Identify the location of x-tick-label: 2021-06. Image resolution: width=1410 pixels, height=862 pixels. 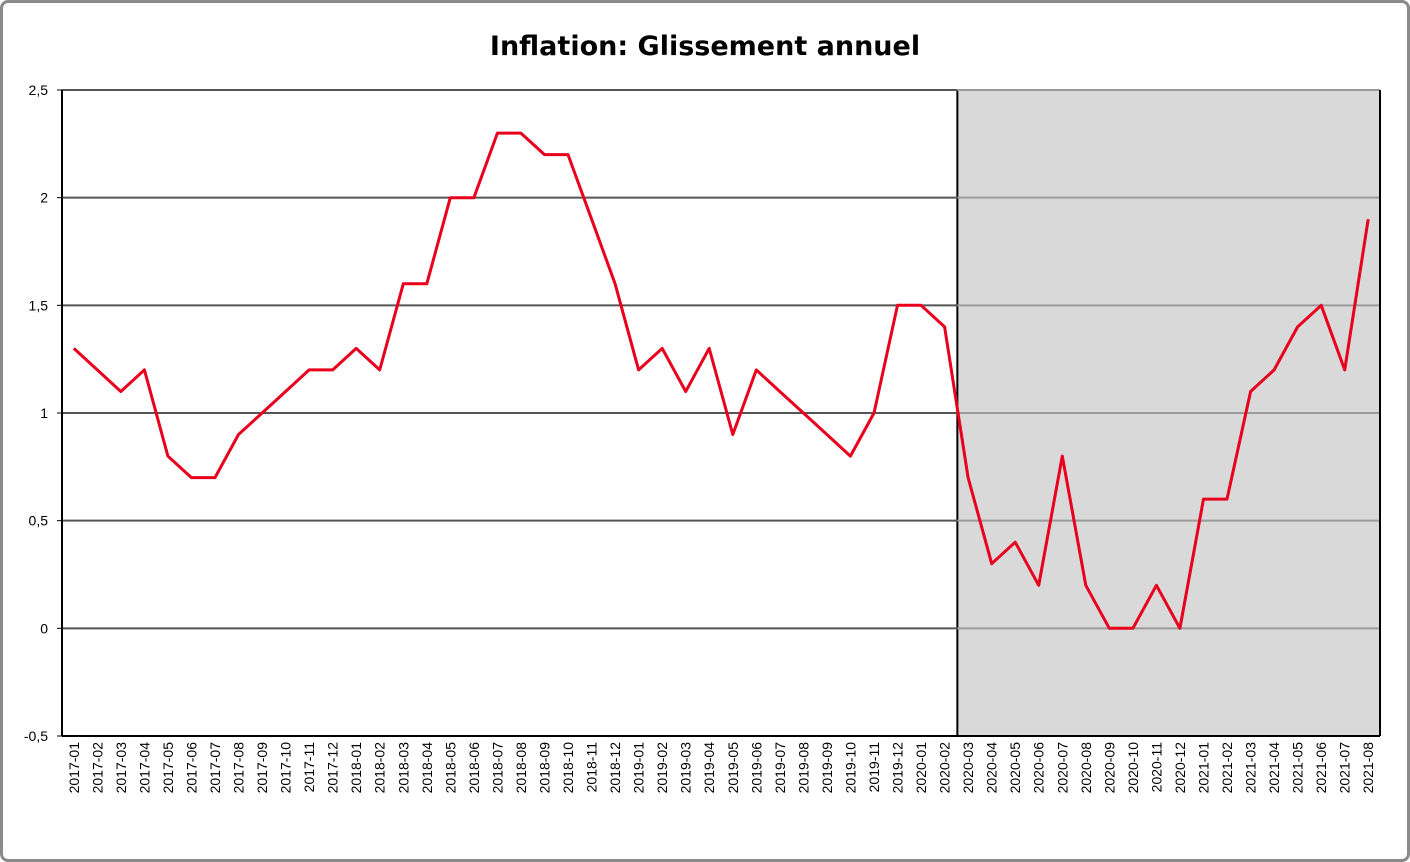
(1321, 768).